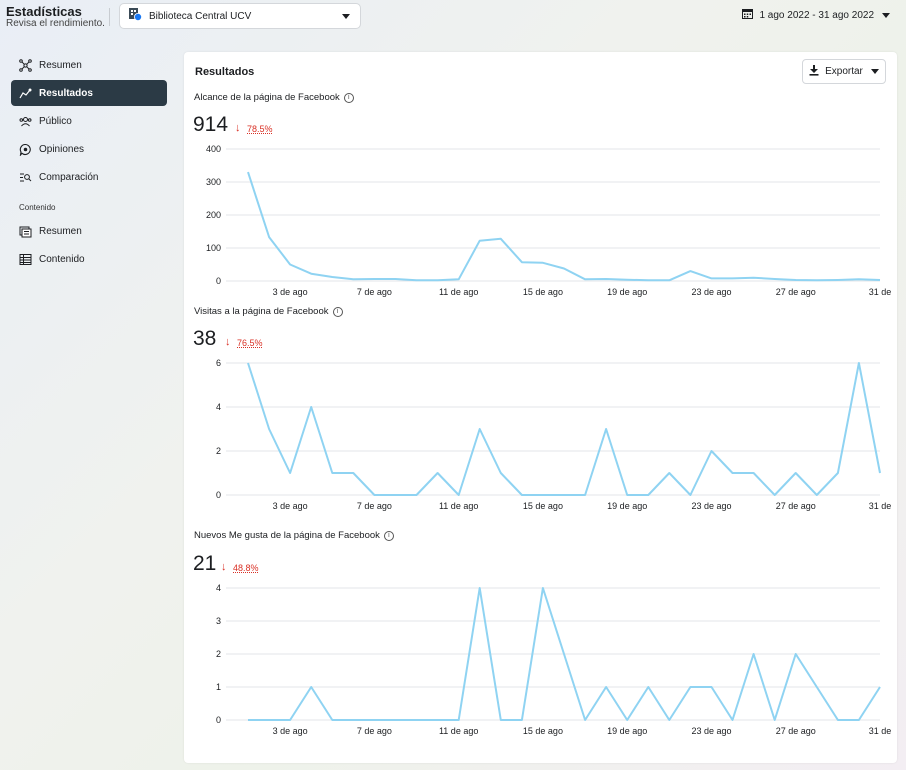 This screenshot has width=906, height=770. What do you see at coordinates (25, 259) in the screenshot?
I see `table-icon` at bounding box center [25, 259].